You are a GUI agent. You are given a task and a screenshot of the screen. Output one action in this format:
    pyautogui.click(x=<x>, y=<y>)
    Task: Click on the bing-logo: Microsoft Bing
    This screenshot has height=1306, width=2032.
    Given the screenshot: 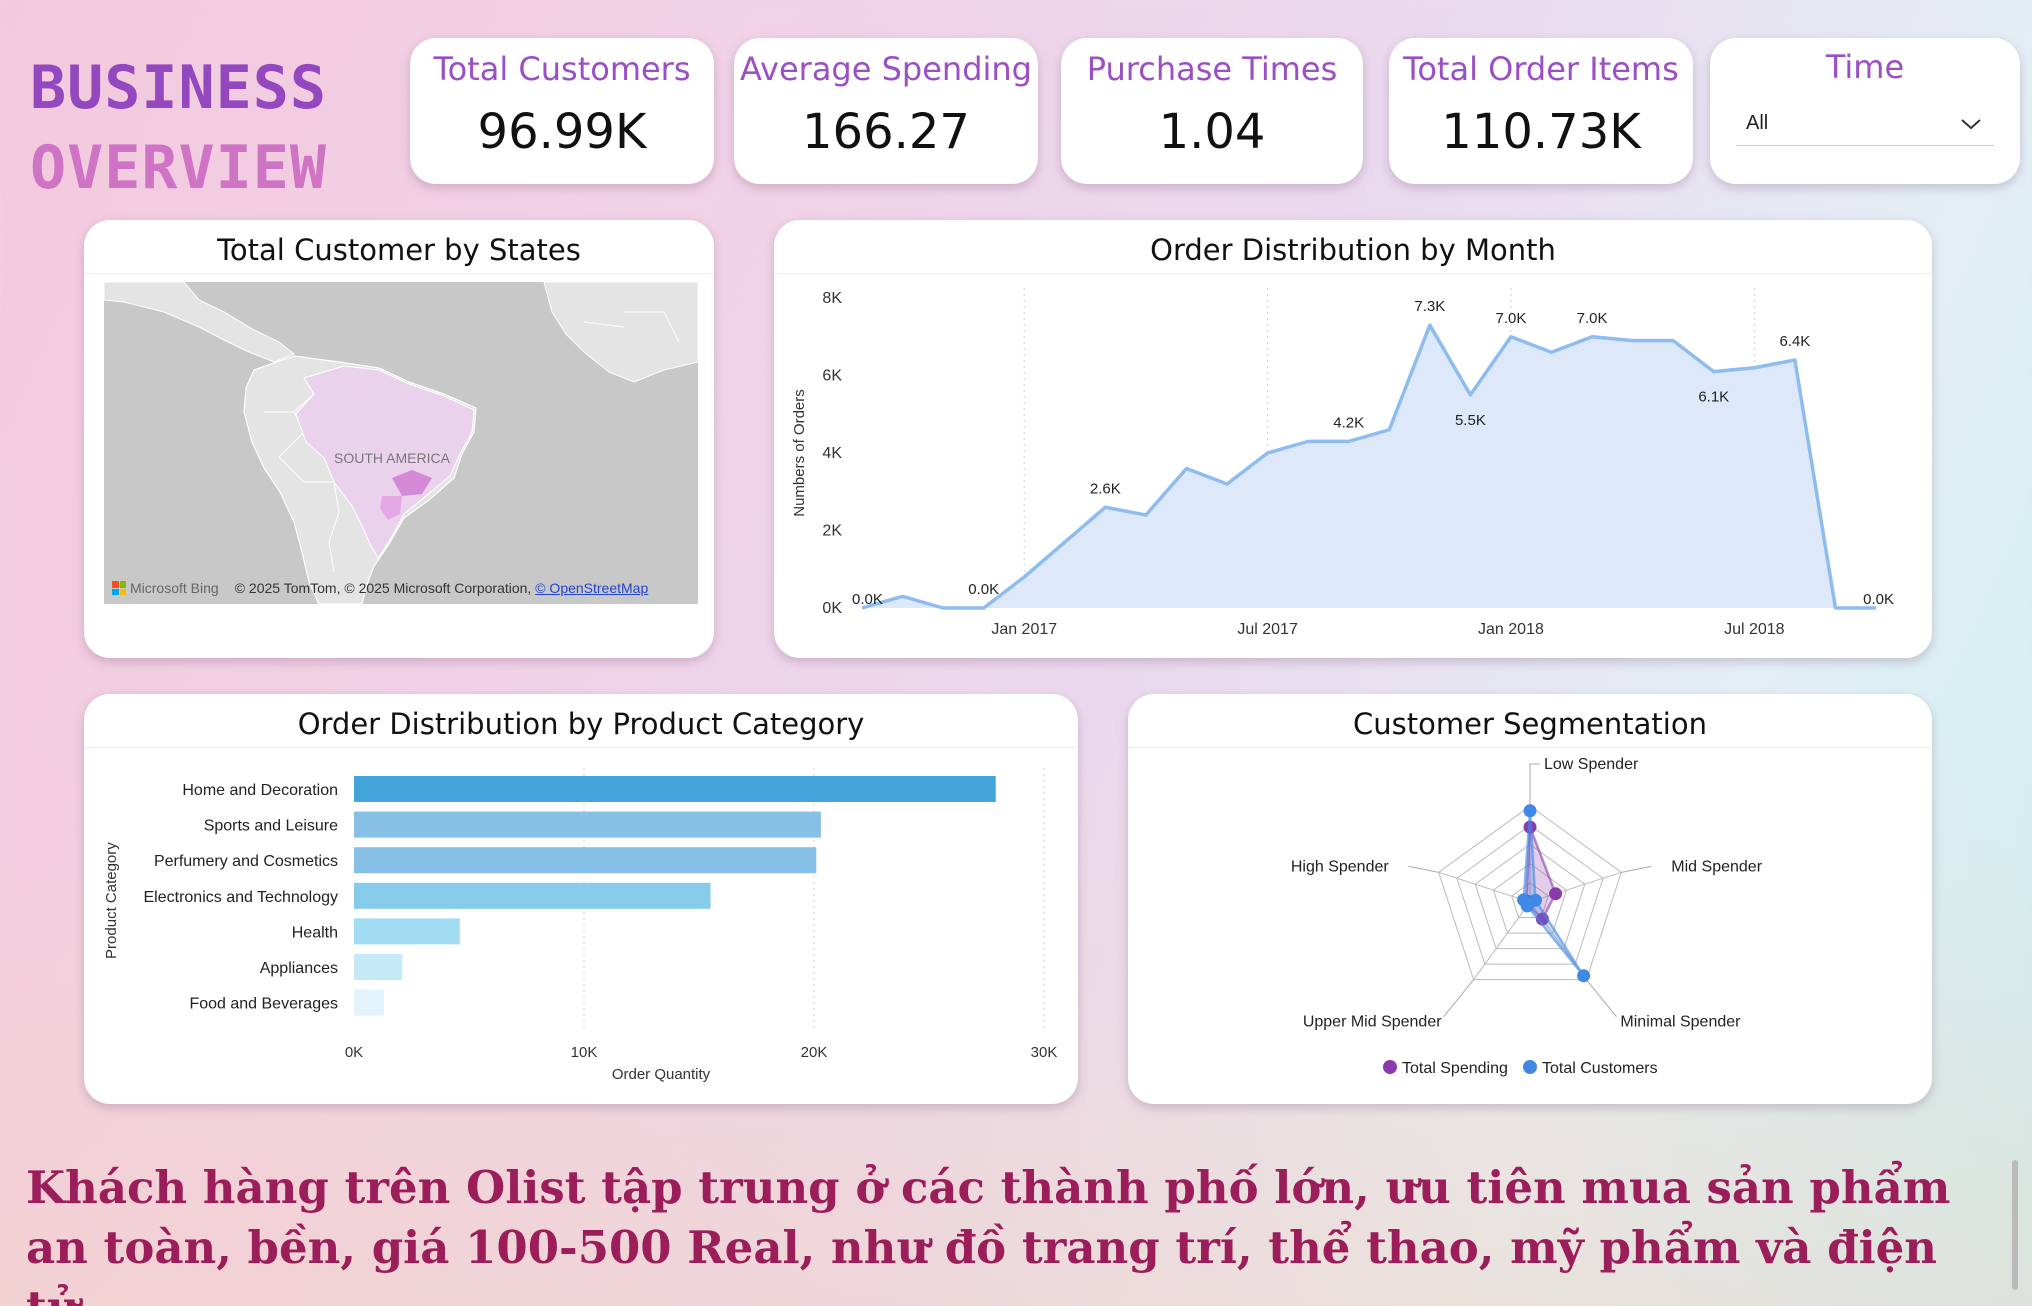 What is the action you would take?
    pyautogui.click(x=165, y=588)
    